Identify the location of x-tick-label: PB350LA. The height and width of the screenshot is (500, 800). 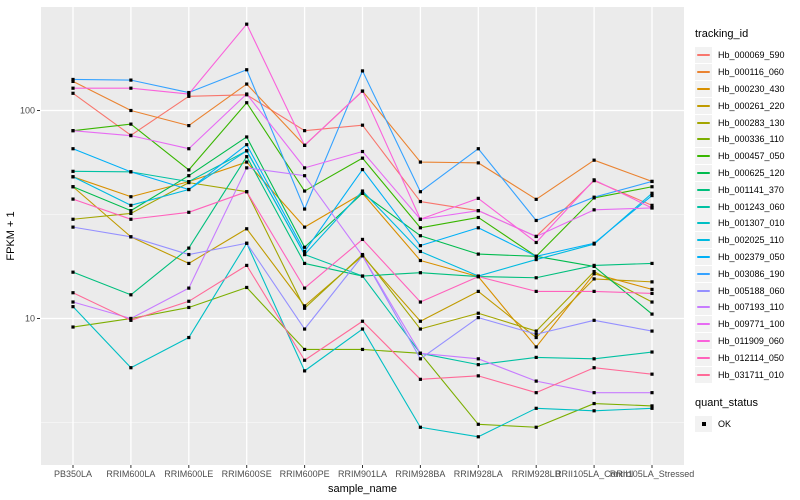
(73, 474).